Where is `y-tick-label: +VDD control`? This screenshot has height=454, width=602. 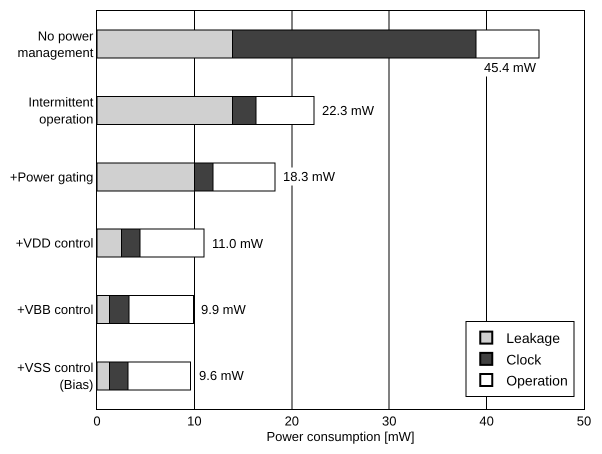
y-tick-label: +VDD control is located at coordinates (55, 243).